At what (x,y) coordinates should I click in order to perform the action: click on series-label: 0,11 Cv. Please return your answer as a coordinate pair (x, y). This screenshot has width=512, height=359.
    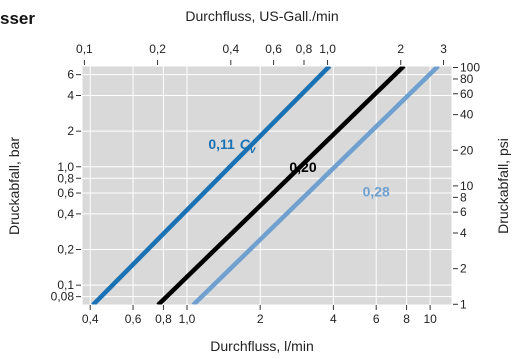
    Looking at the image, I should click on (232, 146).